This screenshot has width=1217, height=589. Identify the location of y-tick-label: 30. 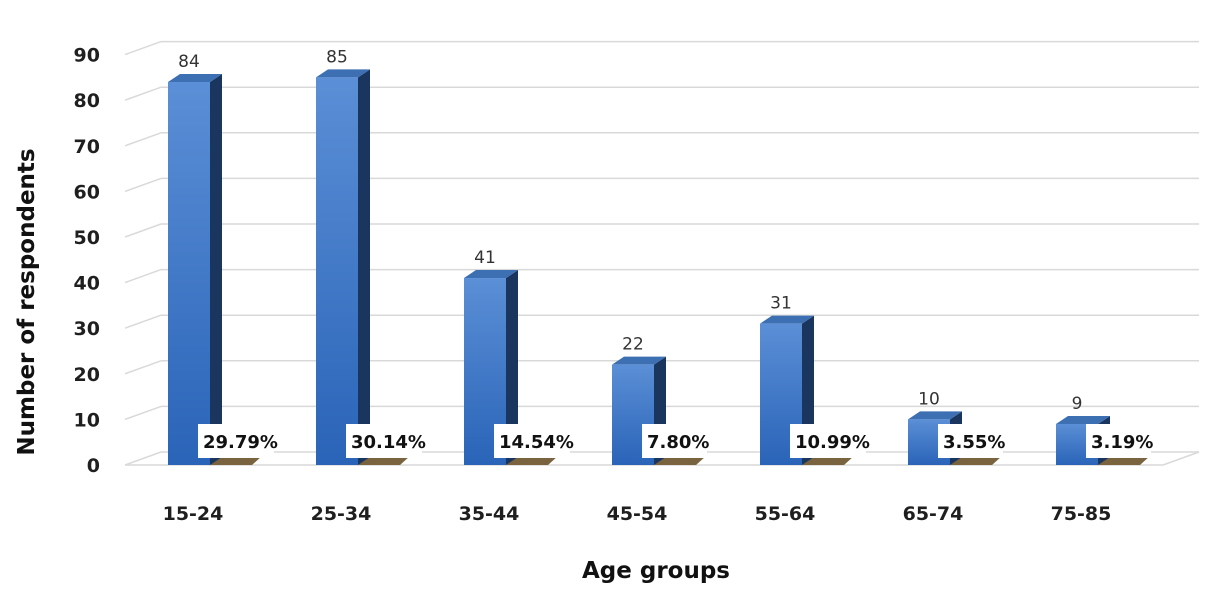
(87, 329).